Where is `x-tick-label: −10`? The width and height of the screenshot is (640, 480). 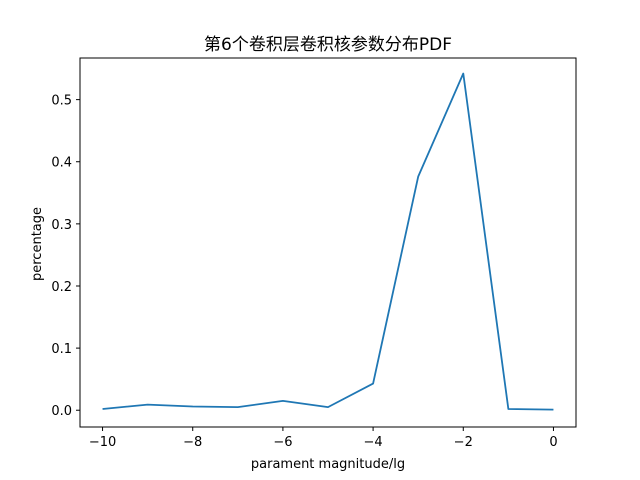
x-tick-label: −10 is located at coordinates (102, 442).